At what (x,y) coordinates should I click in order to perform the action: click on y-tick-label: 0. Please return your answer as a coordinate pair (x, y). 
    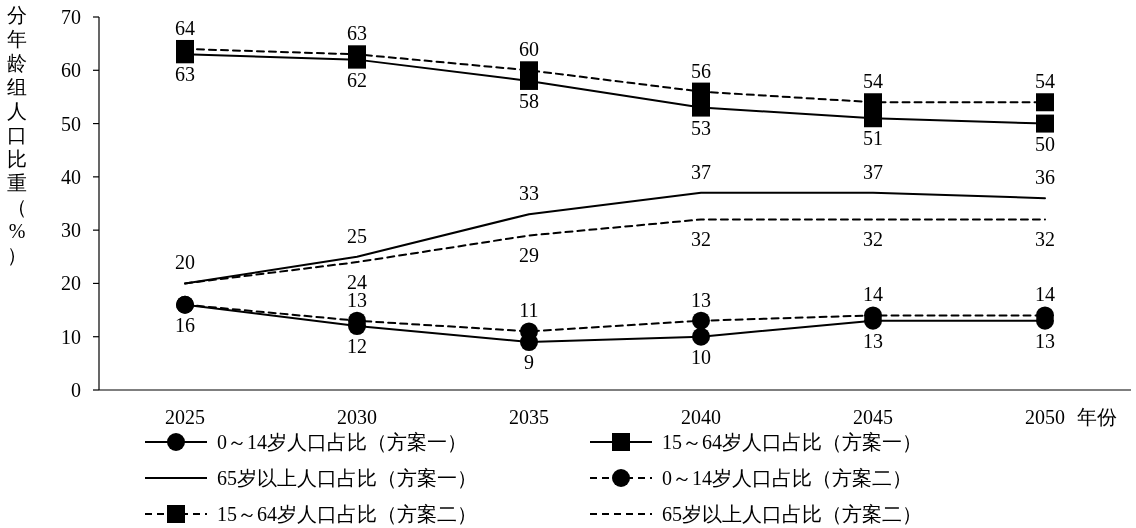
    Looking at the image, I should click on (76, 390).